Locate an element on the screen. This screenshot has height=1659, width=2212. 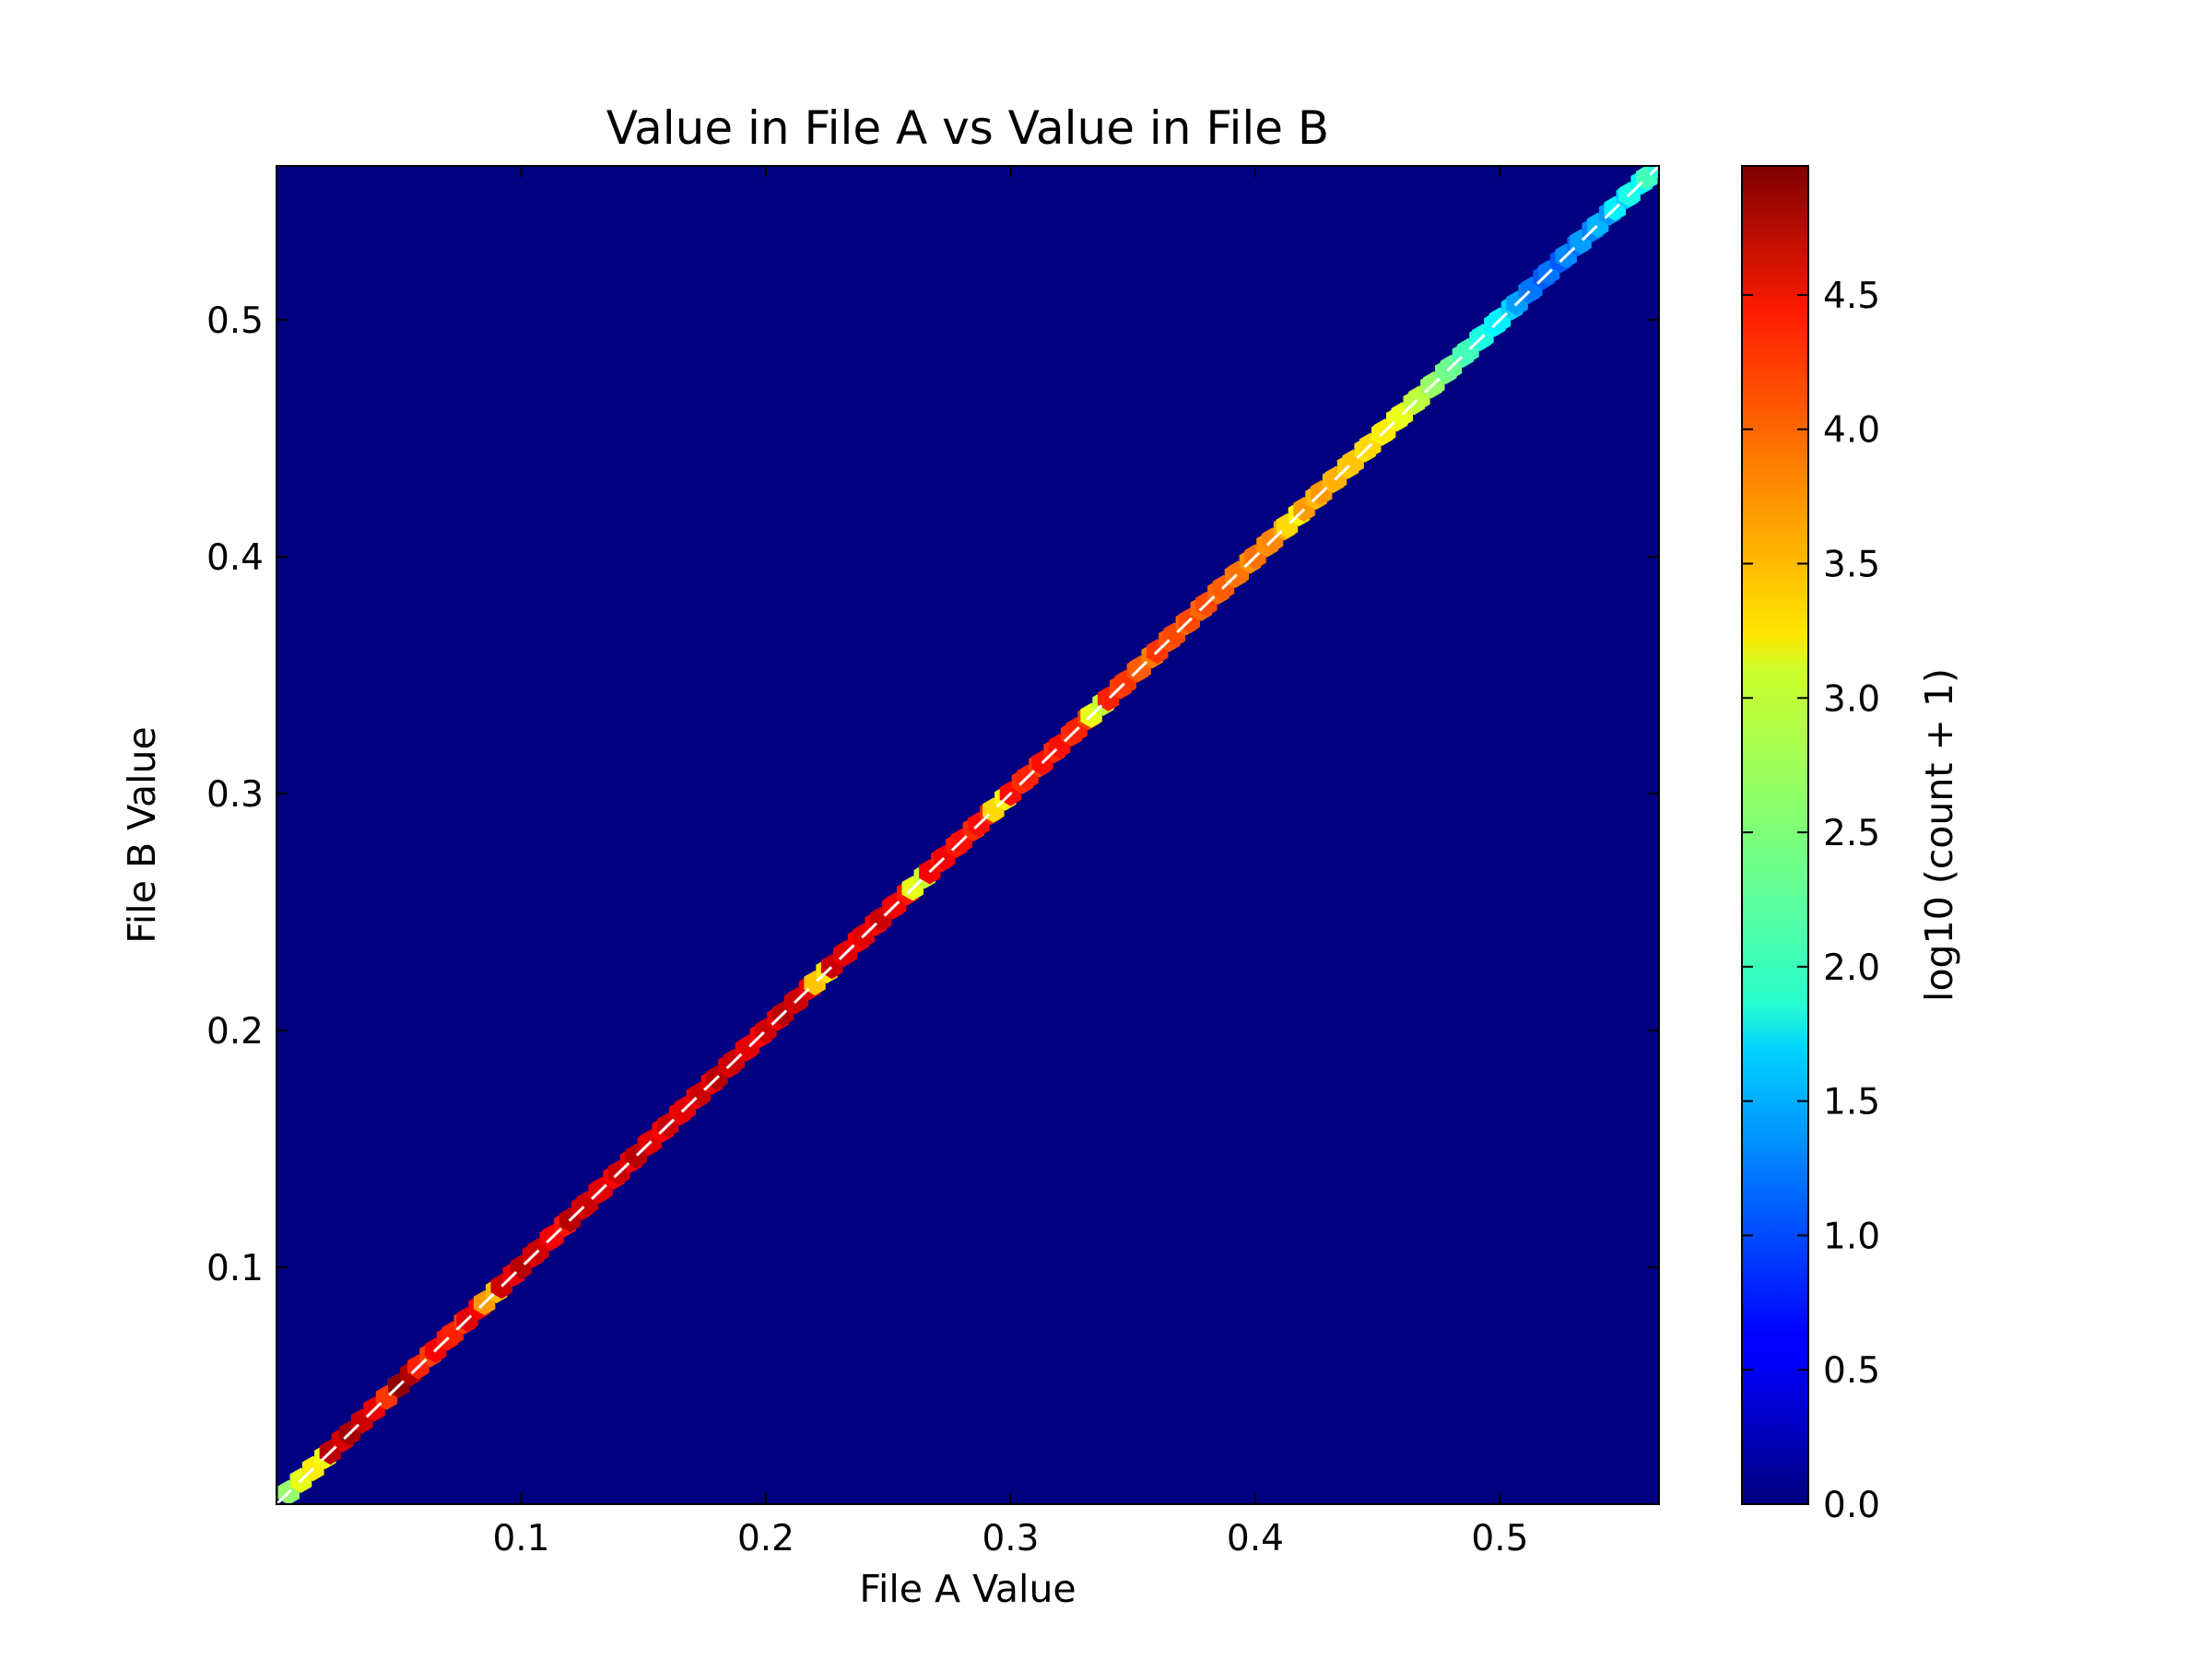
y-tick-label: 0.3 is located at coordinates (235, 795).